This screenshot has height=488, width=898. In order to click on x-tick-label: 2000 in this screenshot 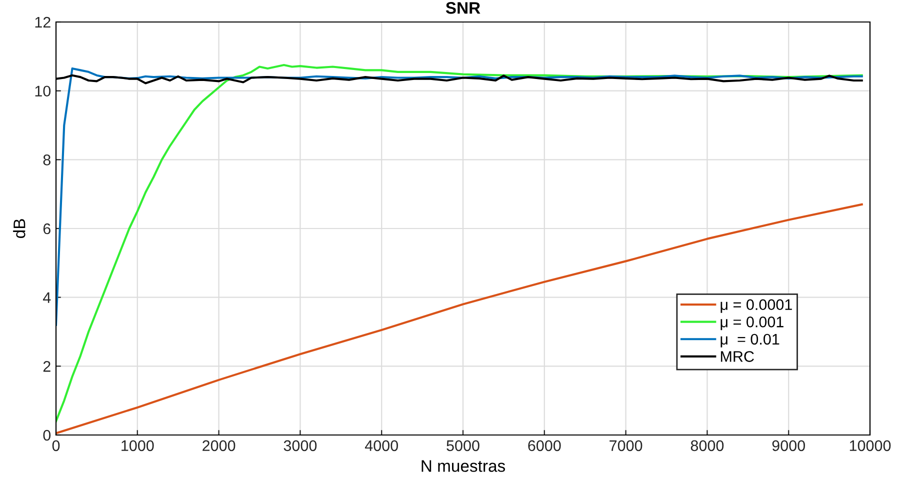, I will do `click(219, 446)`.